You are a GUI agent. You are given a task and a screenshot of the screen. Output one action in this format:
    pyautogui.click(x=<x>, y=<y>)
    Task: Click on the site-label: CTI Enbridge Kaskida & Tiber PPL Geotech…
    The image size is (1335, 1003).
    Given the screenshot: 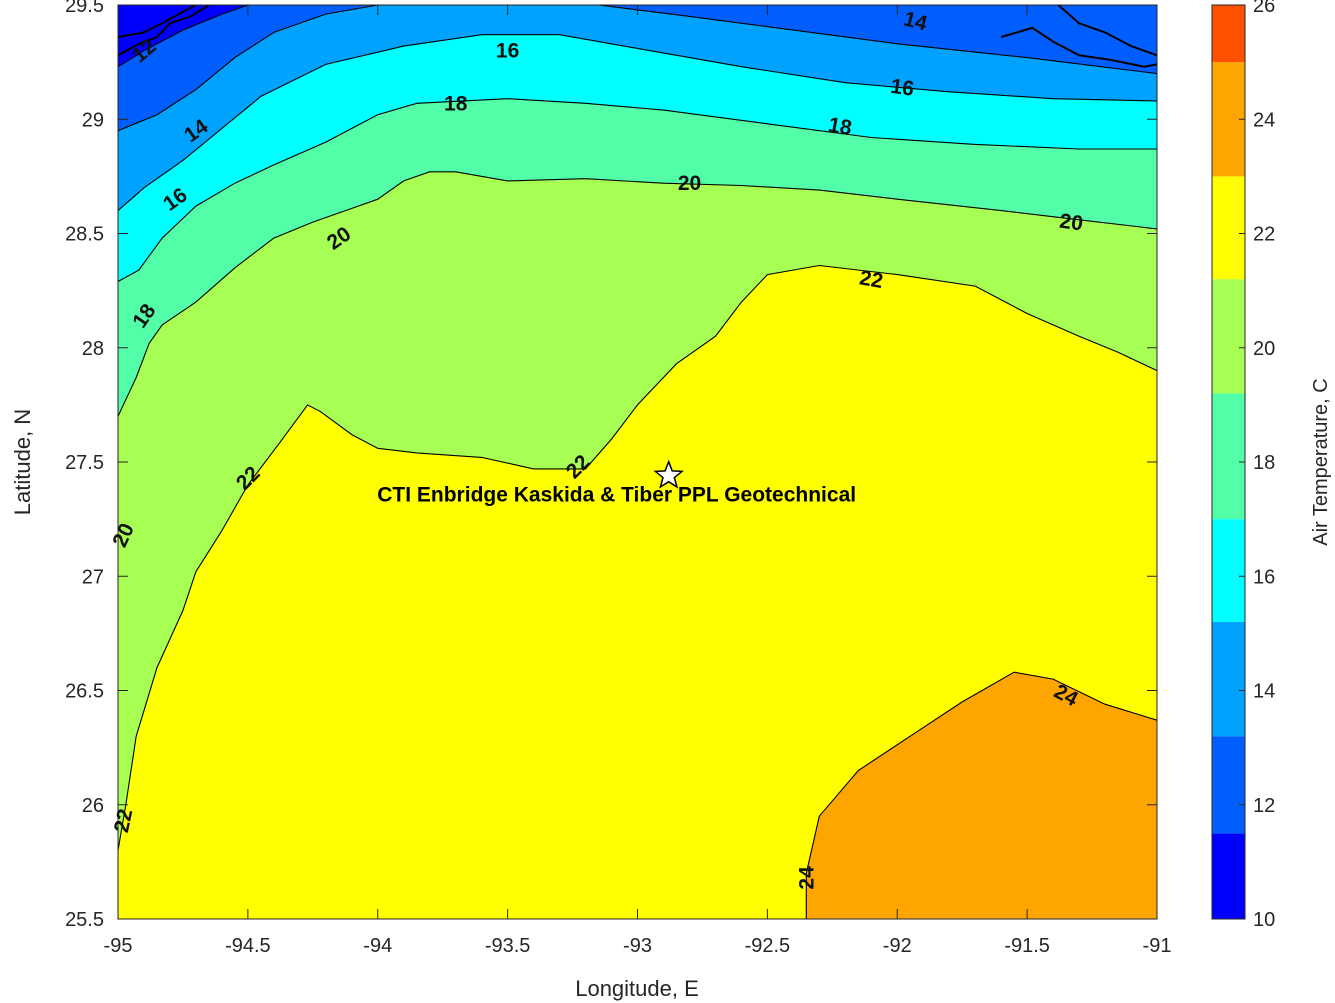 What is the action you would take?
    pyautogui.click(x=616, y=495)
    